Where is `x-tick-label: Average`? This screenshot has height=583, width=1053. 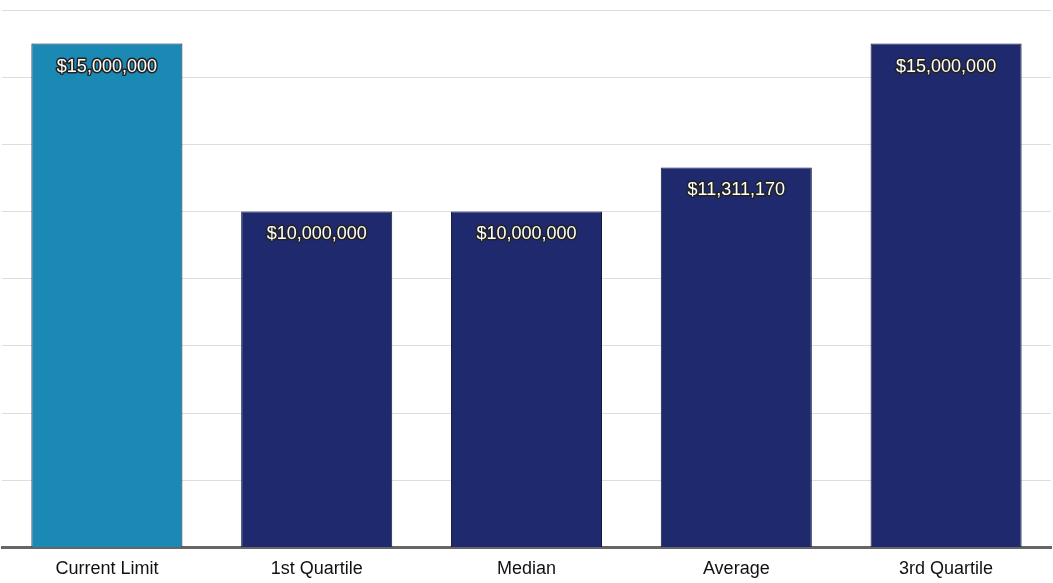 x-tick-label: Average is located at coordinates (736, 568).